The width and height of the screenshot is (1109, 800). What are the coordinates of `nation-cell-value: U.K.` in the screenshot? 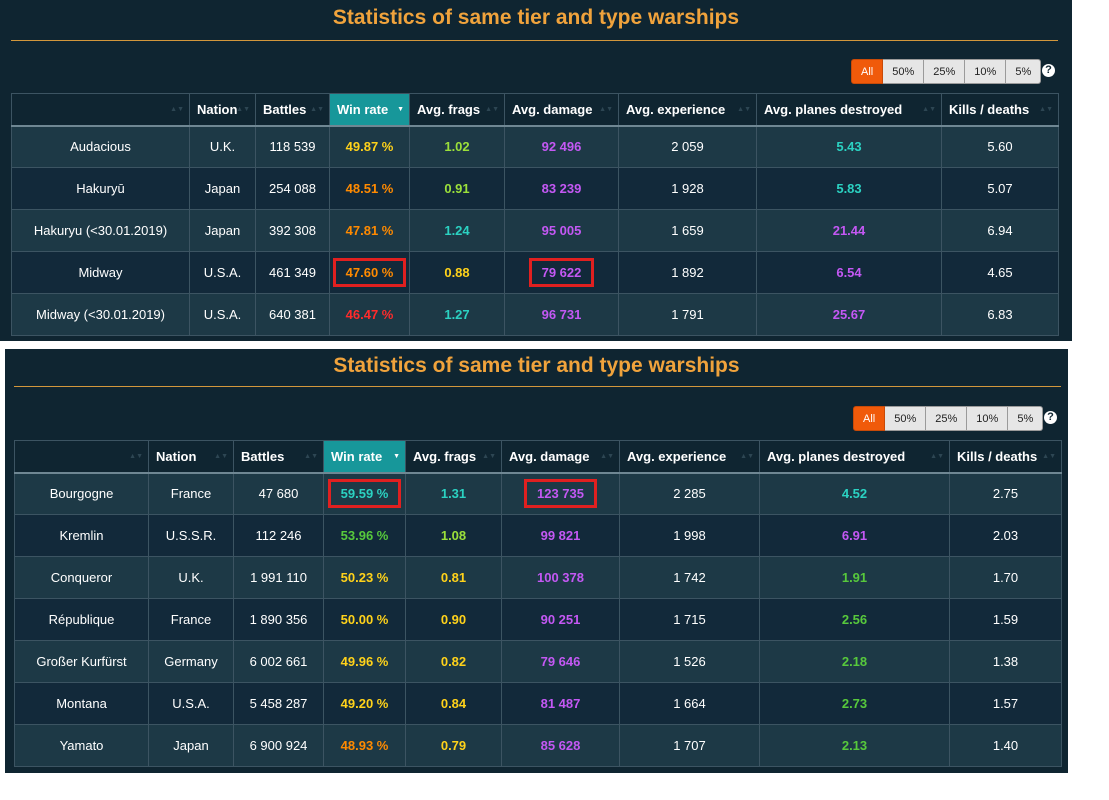 It's located at (191, 577).